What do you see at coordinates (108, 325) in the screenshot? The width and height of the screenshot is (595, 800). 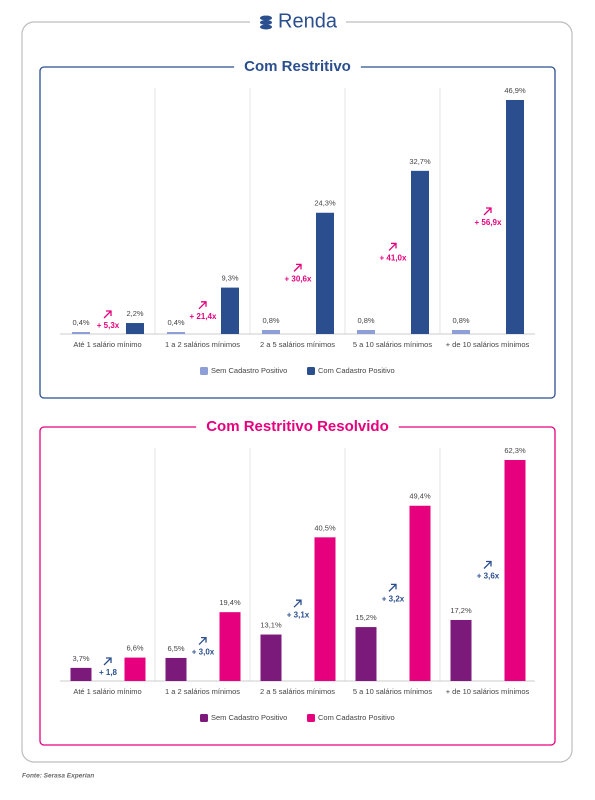 I see `multiplier: + 5,3x` at bounding box center [108, 325].